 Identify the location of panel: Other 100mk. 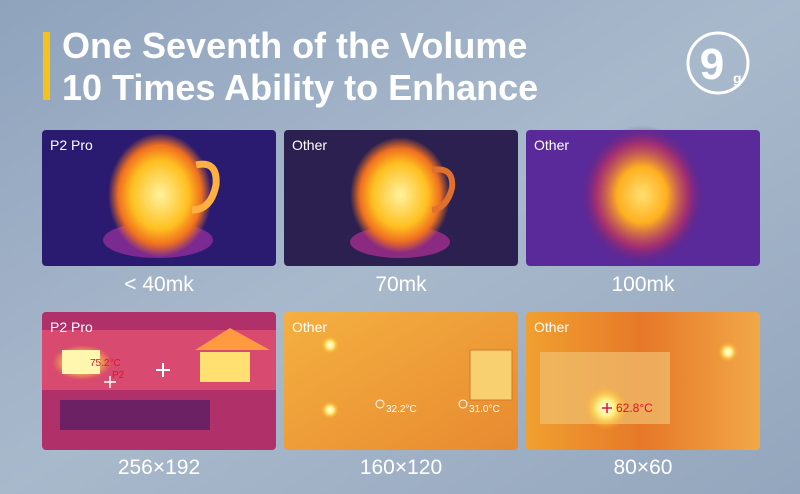
(643, 210).